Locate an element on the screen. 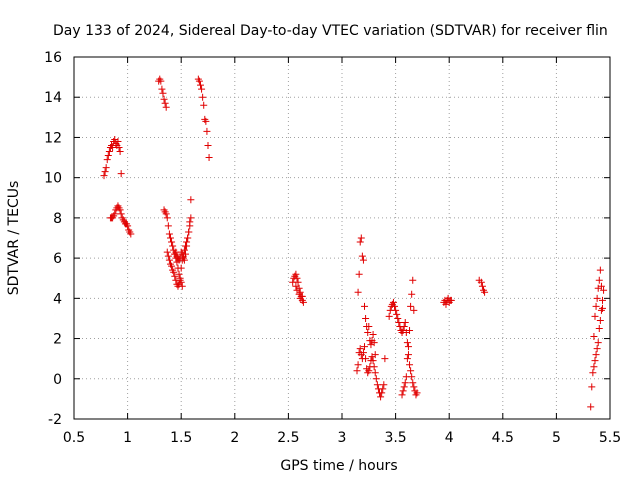 The image size is (640, 480). y-tick-label: 10 is located at coordinates (53, 179).